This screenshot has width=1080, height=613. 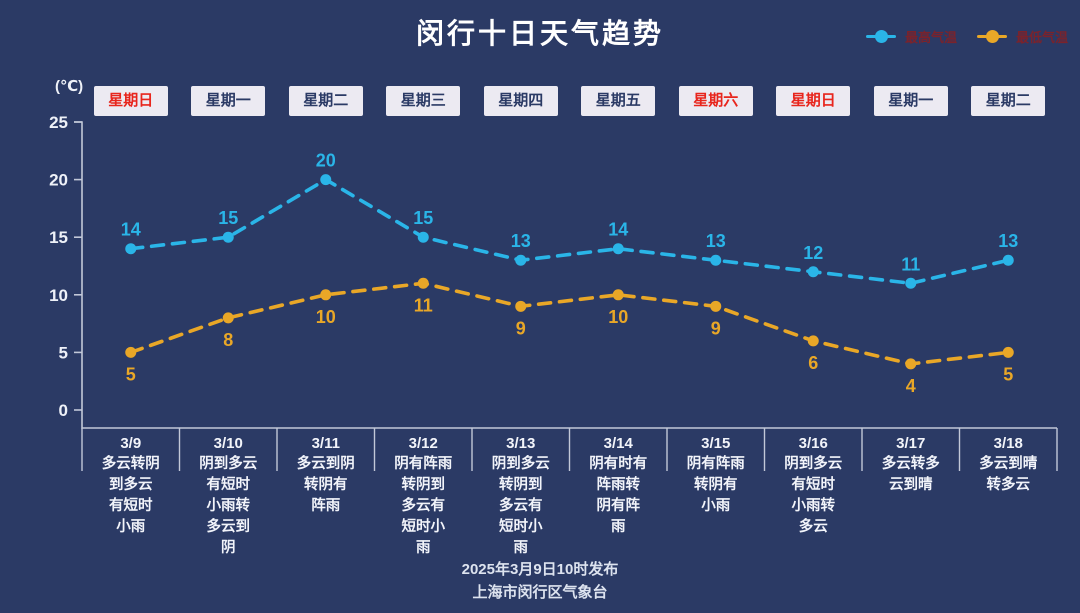 I want to click on high-temp-value: 11, so click(x=910, y=264).